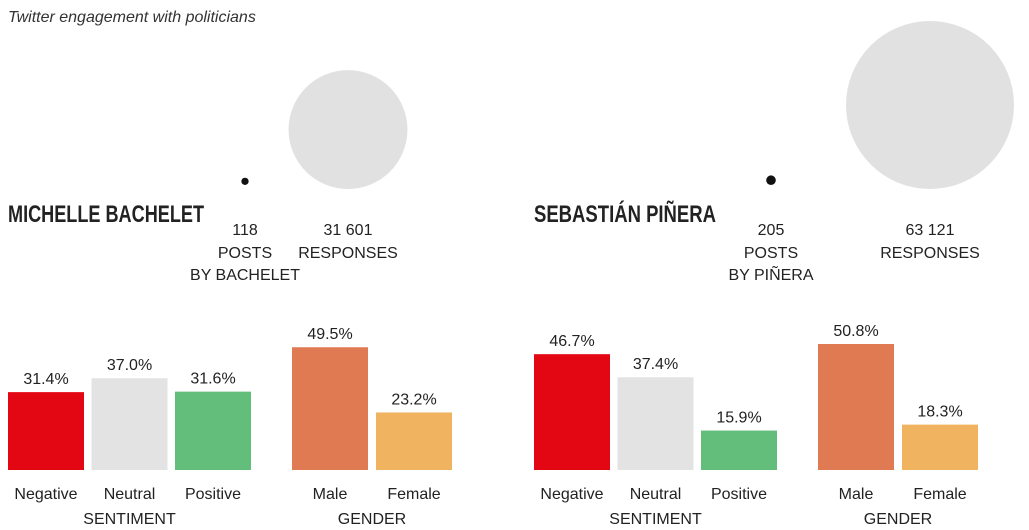  I want to click on posts-label: BY PIÑERA, so click(770, 274).